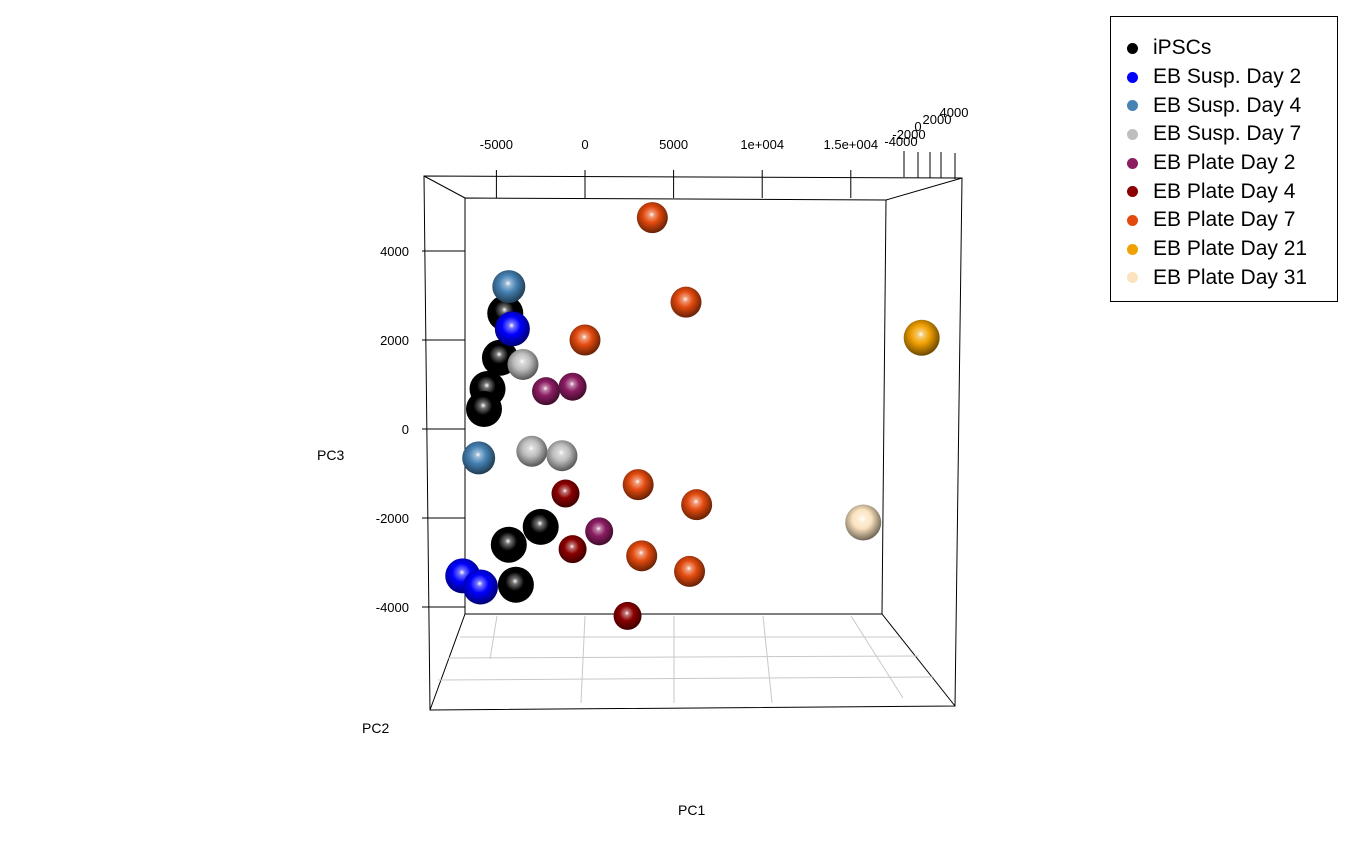  Describe the element at coordinates (908, 134) in the screenshot. I see `z-tick-label: -2000` at that location.